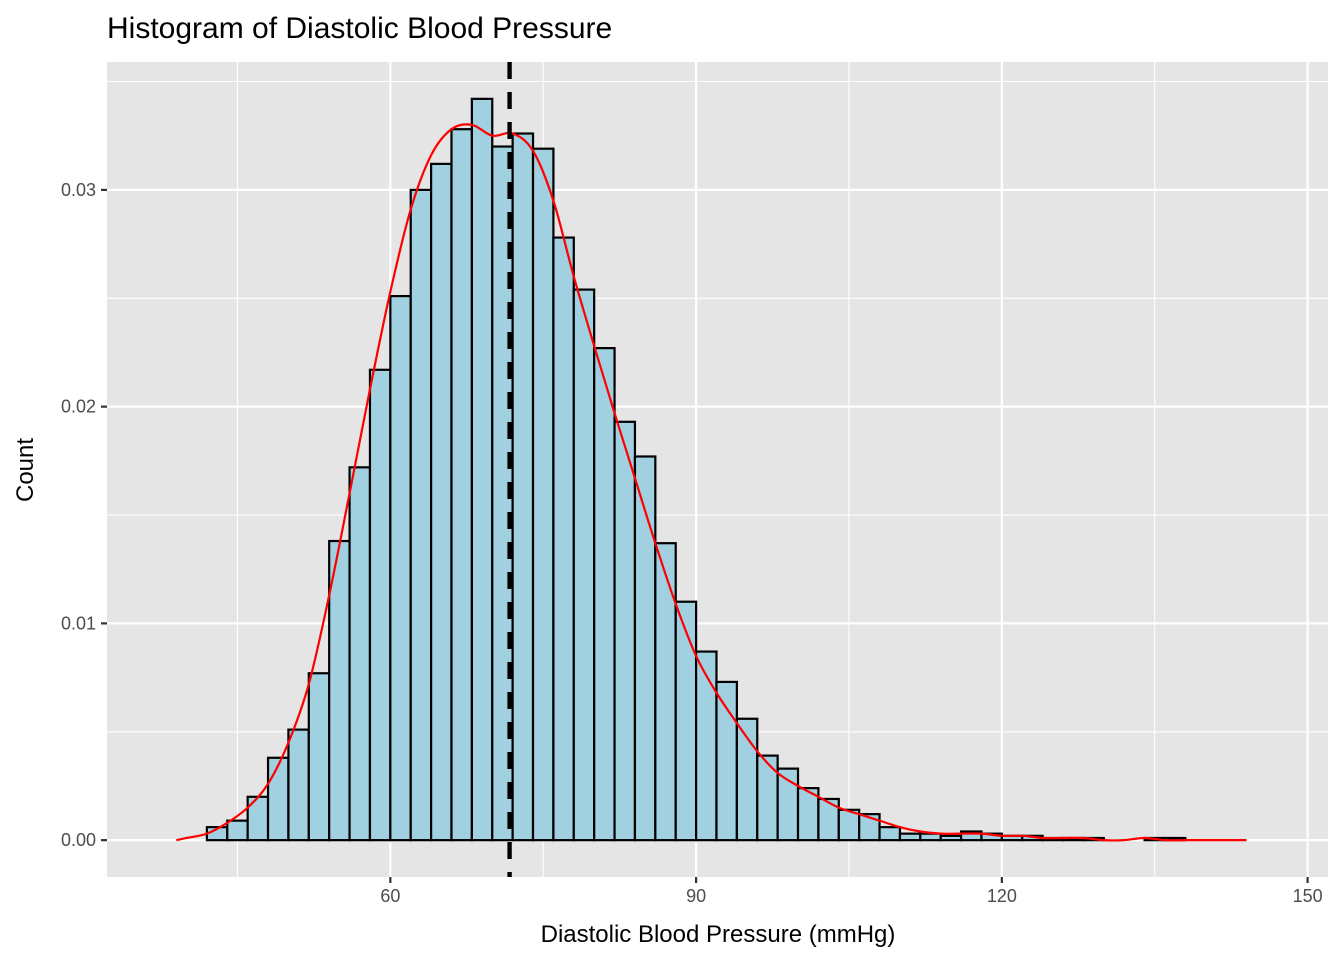  I want to click on y-tick-label: 0.02, so click(78, 407).